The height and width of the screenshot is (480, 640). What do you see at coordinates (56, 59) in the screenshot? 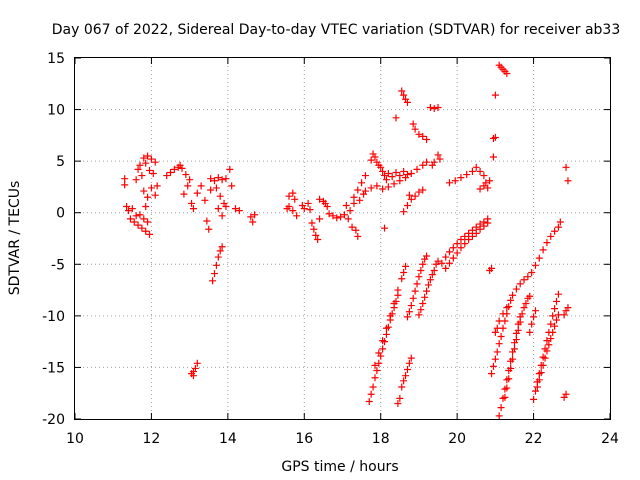
I see `y-tick-label: 15` at bounding box center [56, 59].